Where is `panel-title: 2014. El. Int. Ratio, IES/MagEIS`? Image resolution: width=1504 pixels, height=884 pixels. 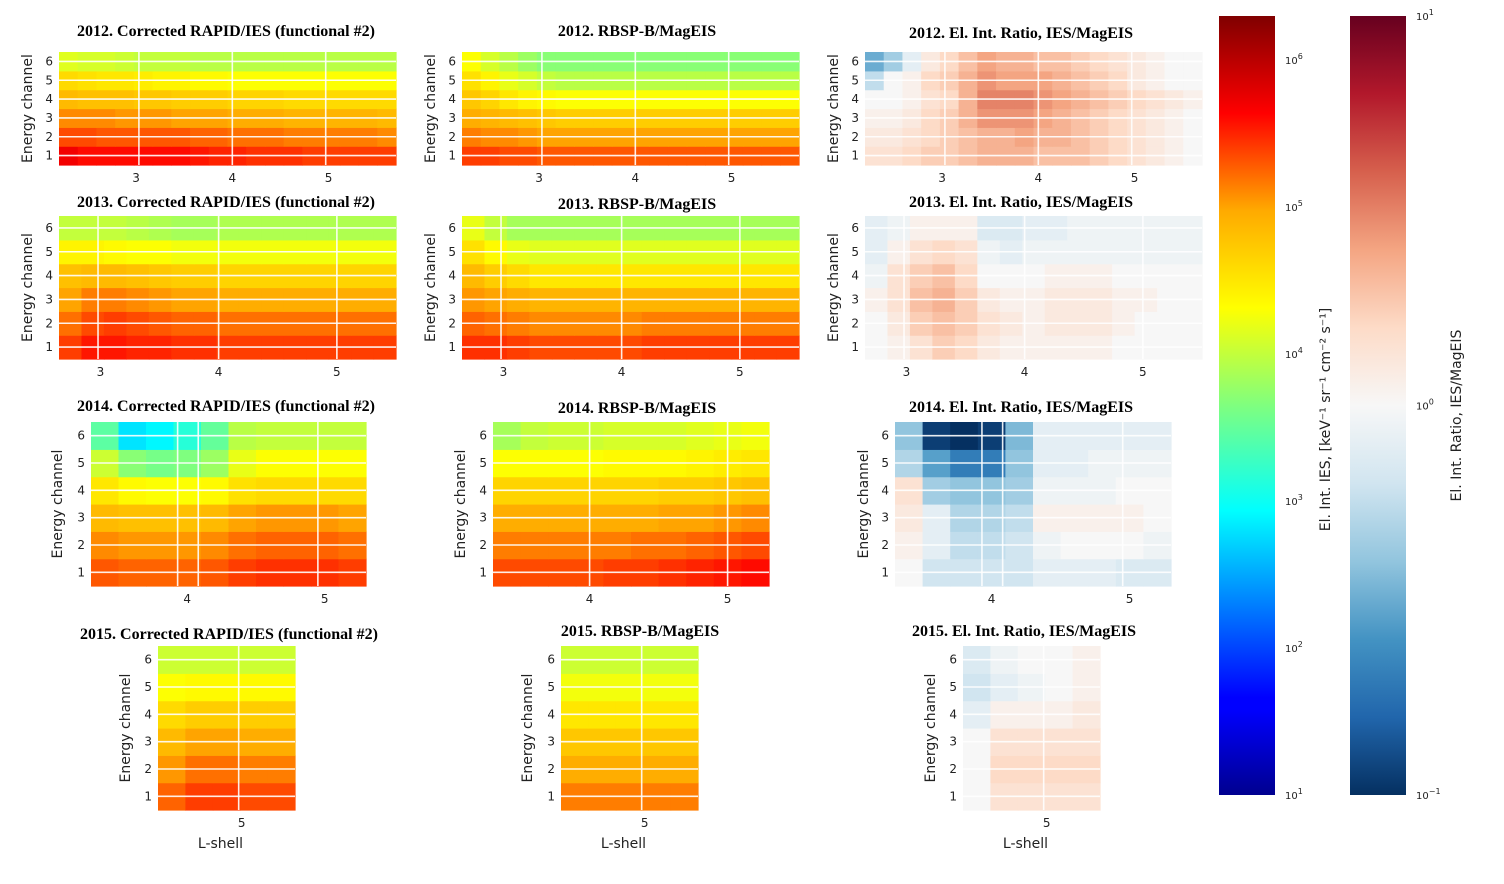
panel-title: 2014. El. Int. Ratio, IES/MagEIS is located at coordinates (1021, 407).